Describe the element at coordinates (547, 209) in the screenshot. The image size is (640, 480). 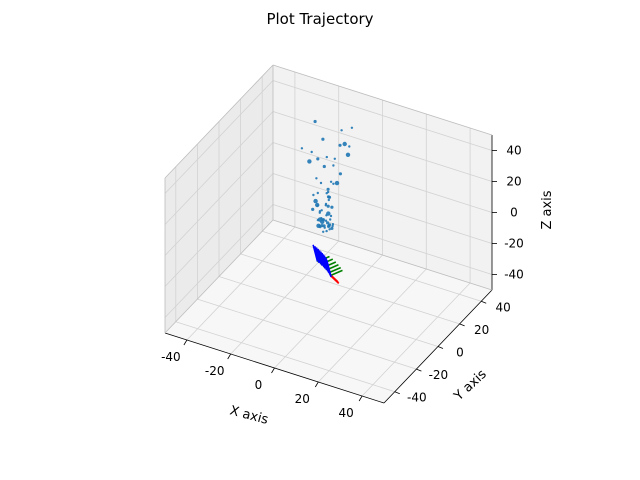
I see `z-axis-label: Z axis` at that location.